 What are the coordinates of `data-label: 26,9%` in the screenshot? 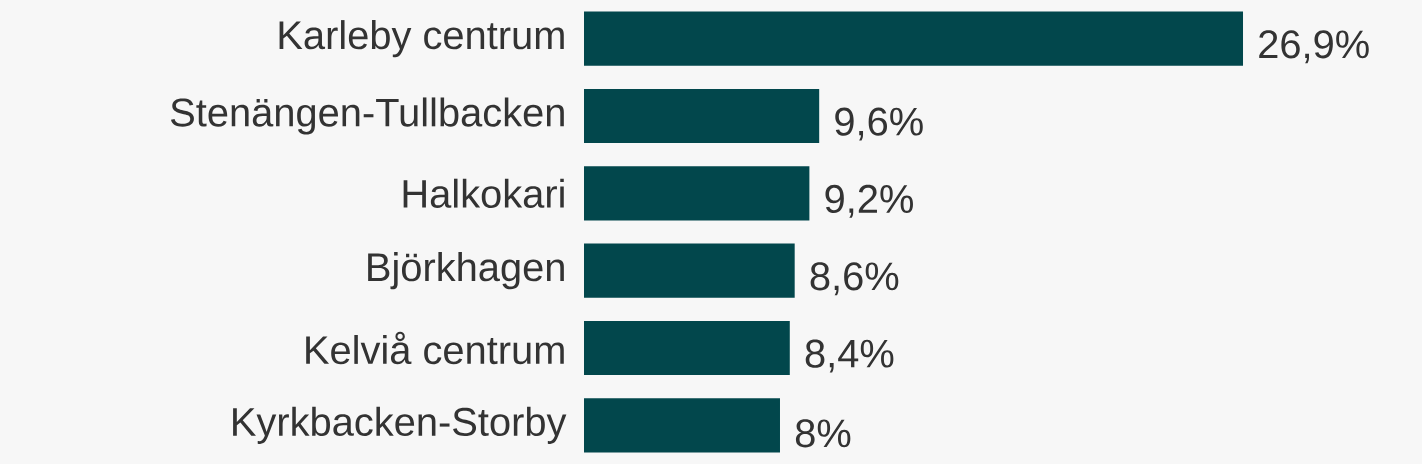 It's located at (1314, 47).